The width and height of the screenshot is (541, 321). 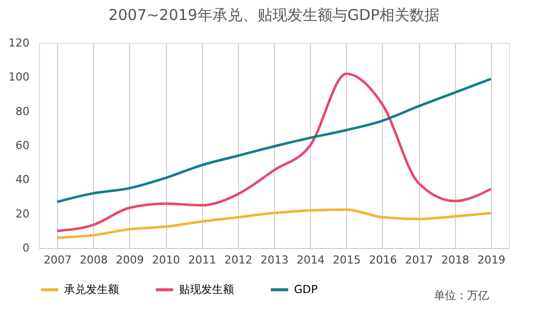 I want to click on y-tick-label: 120, so click(x=19, y=43).